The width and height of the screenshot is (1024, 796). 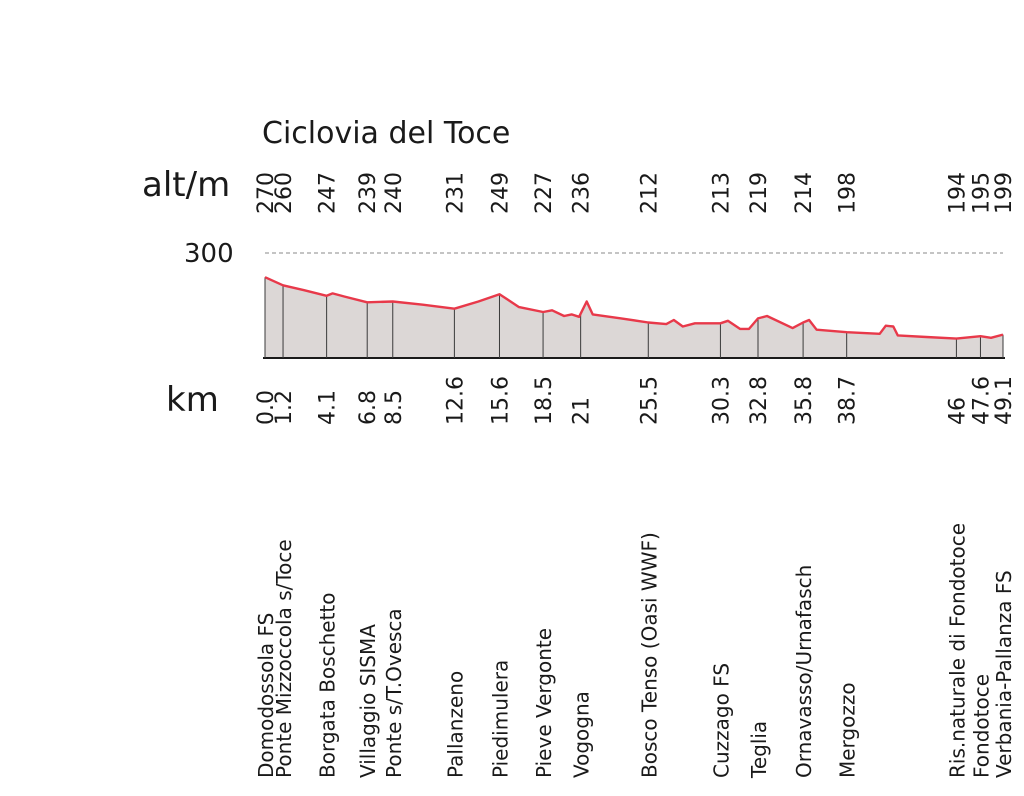 I want to click on elevation-fill, so click(x=634, y=317).